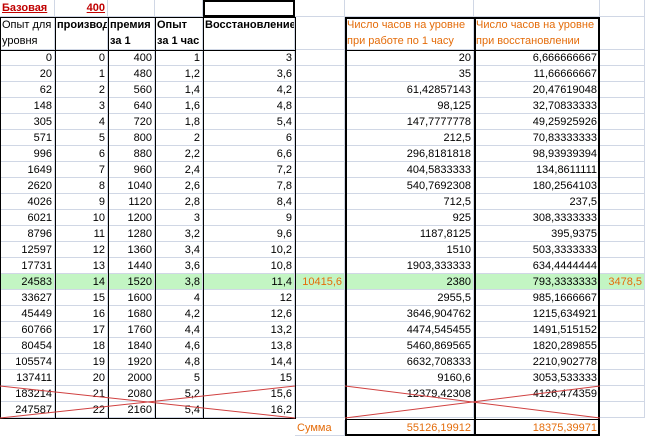 The width and height of the screenshot is (645, 439). I want to click on data-cell: 14,4, so click(249, 362).